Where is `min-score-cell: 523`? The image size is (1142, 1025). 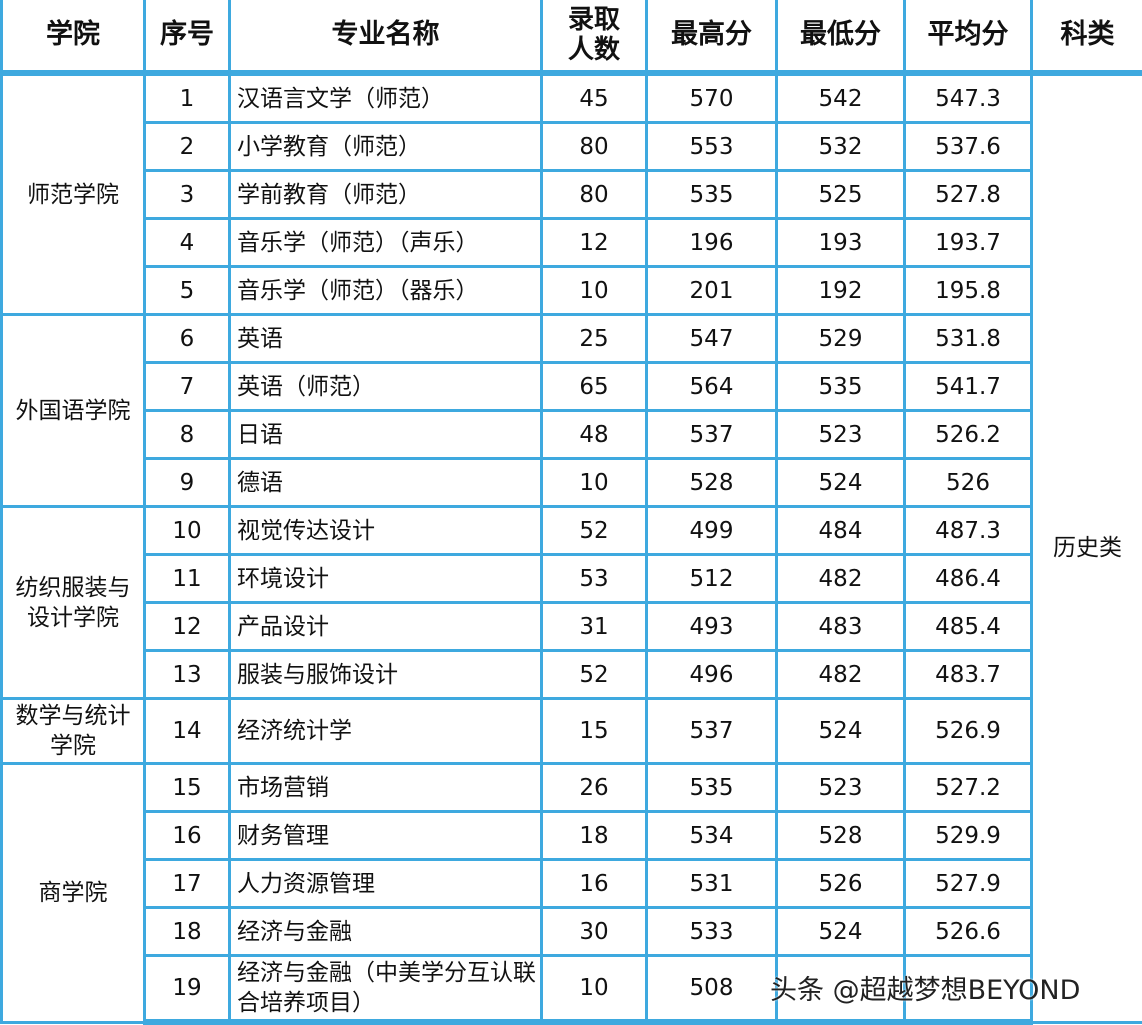
min-score-cell: 523 is located at coordinates (841, 435).